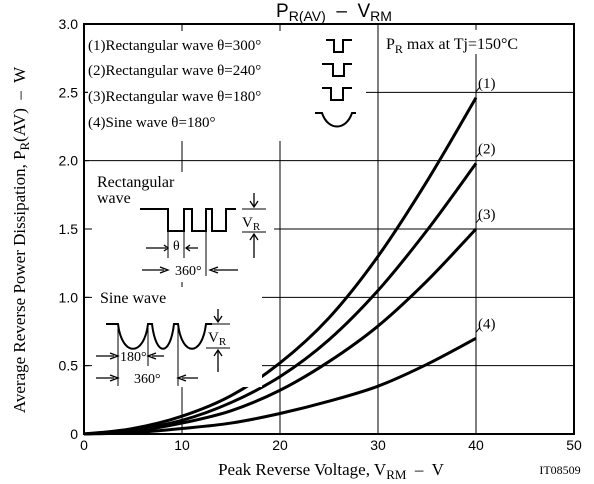 The width and height of the screenshot is (594, 484). What do you see at coordinates (452, 46) in the screenshot?
I see `condition-text: PR max at Tj=150°C` at bounding box center [452, 46].